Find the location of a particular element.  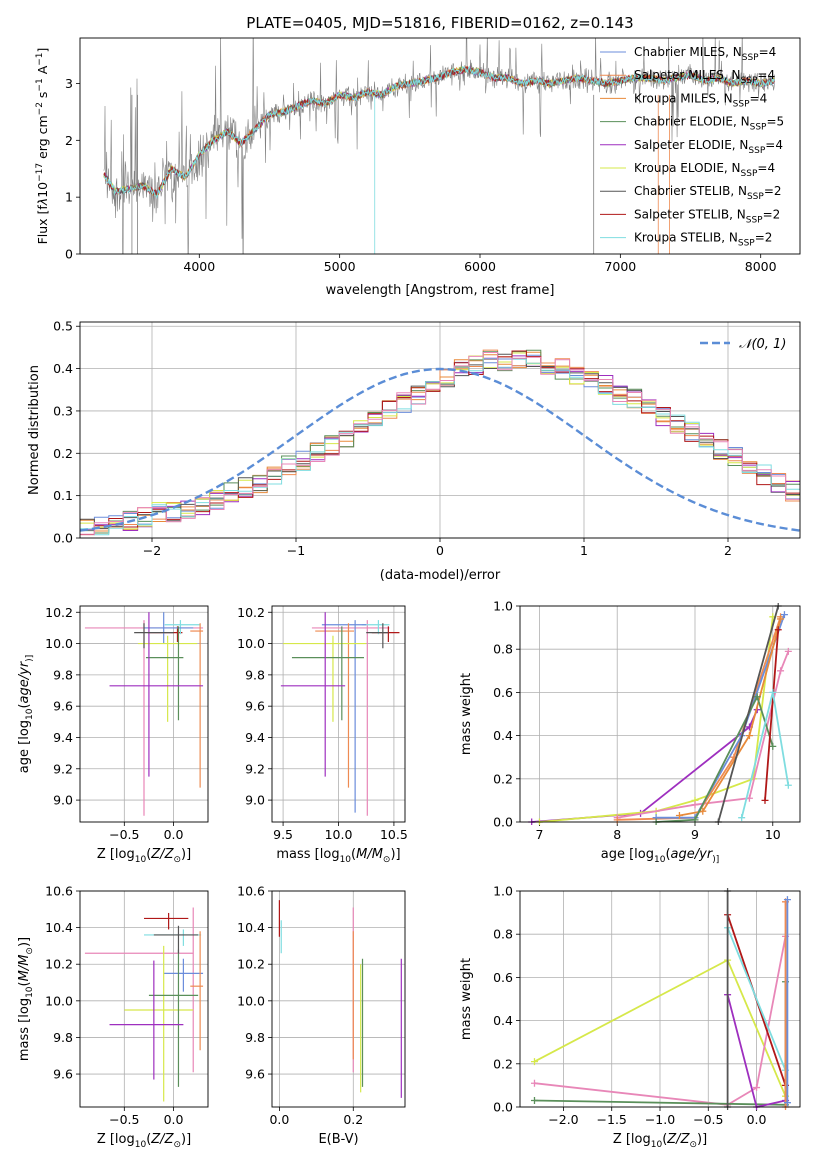

age-mass-y-tick-label: 9.2 is located at coordinates (255, 768).